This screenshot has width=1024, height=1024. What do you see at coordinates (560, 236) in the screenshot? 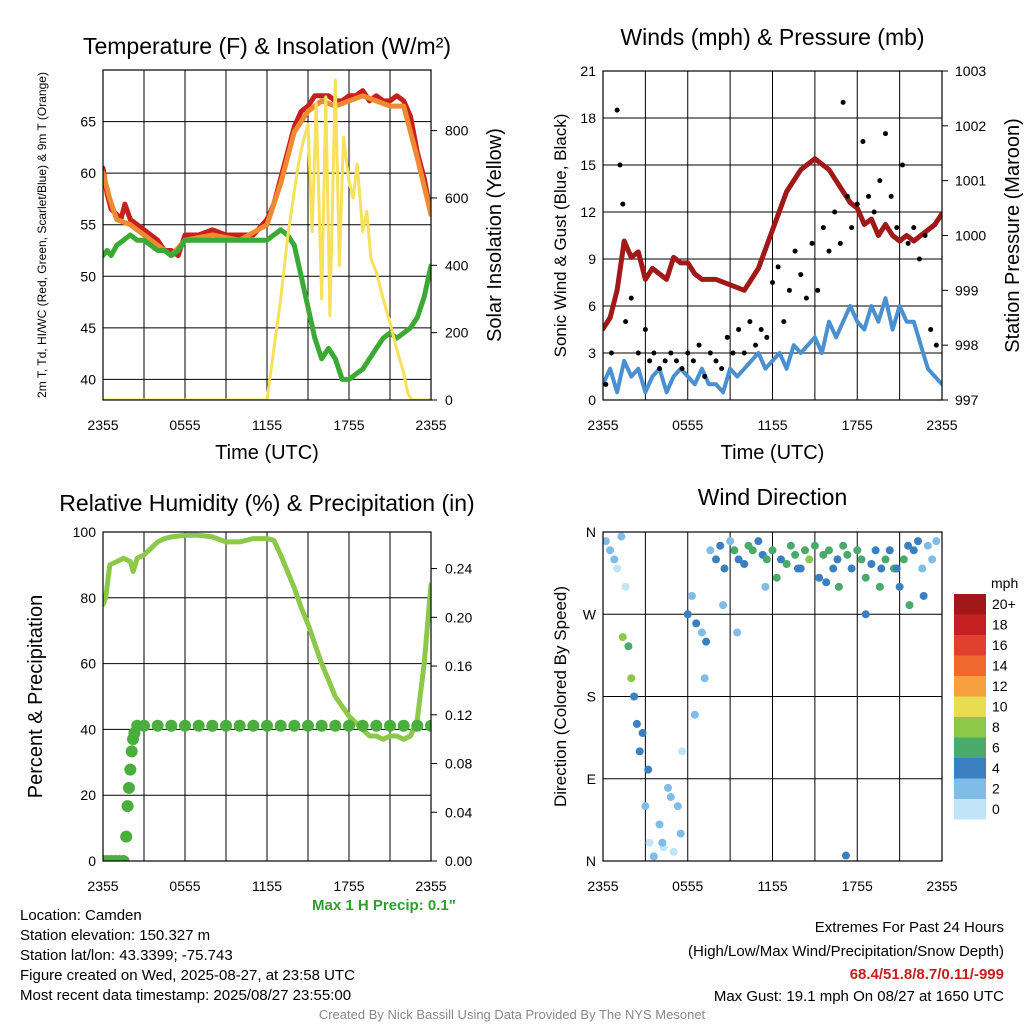
I see `y-axis-label: Sonic Wind & Gust (Blue, Black)` at bounding box center [560, 236].